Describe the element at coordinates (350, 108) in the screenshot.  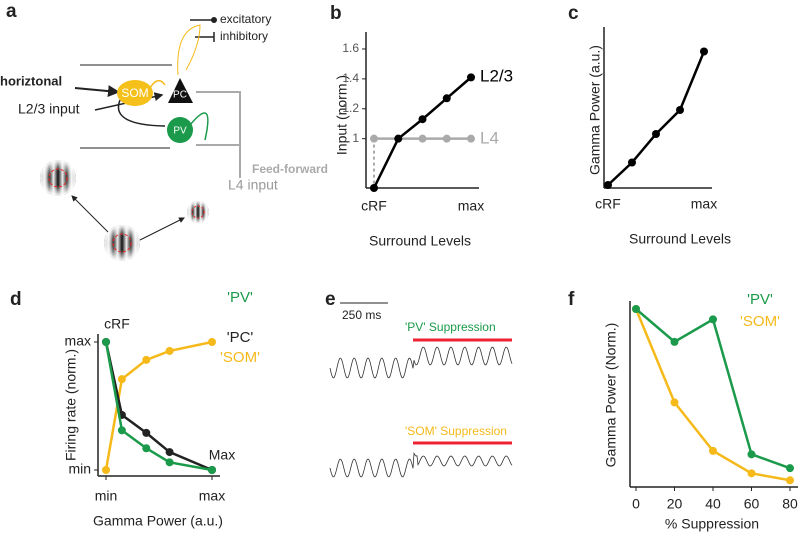
I see `y-tick-label: 1.2` at that location.